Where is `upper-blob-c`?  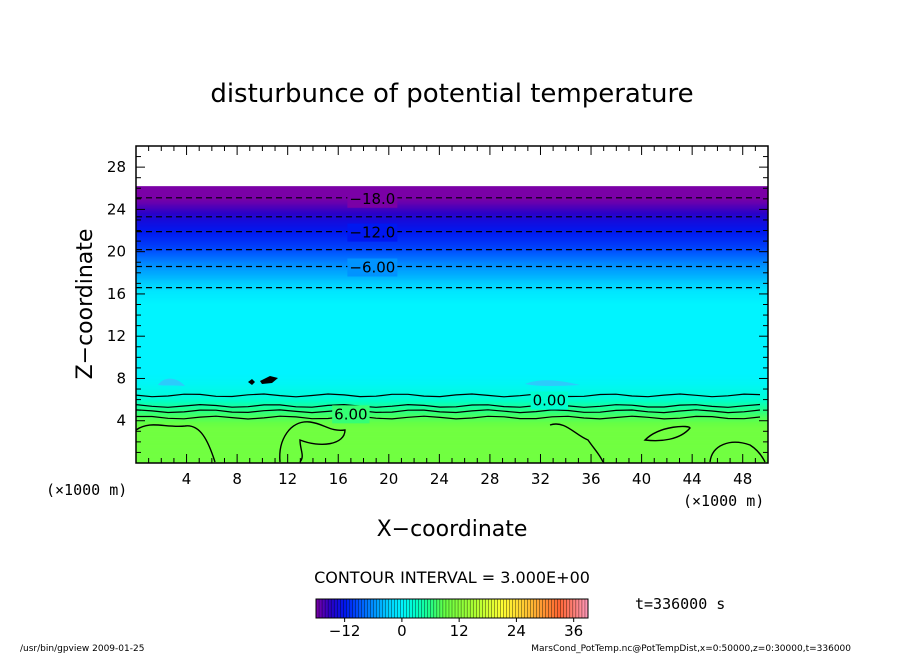
upper-blob-c is located at coordinates (171, 382).